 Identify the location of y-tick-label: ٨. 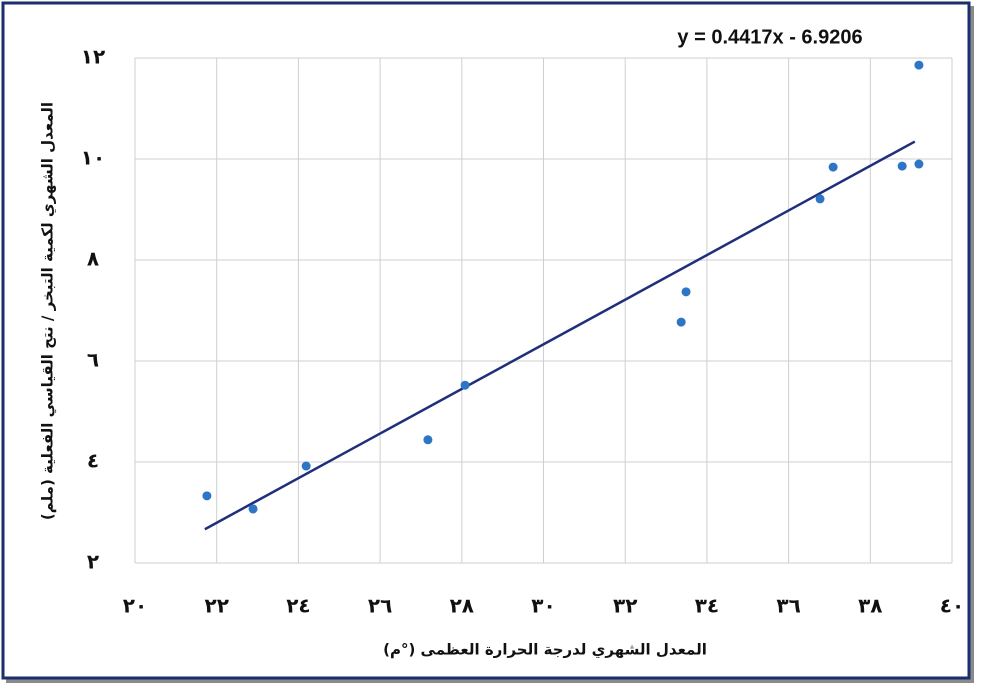
(93, 259).